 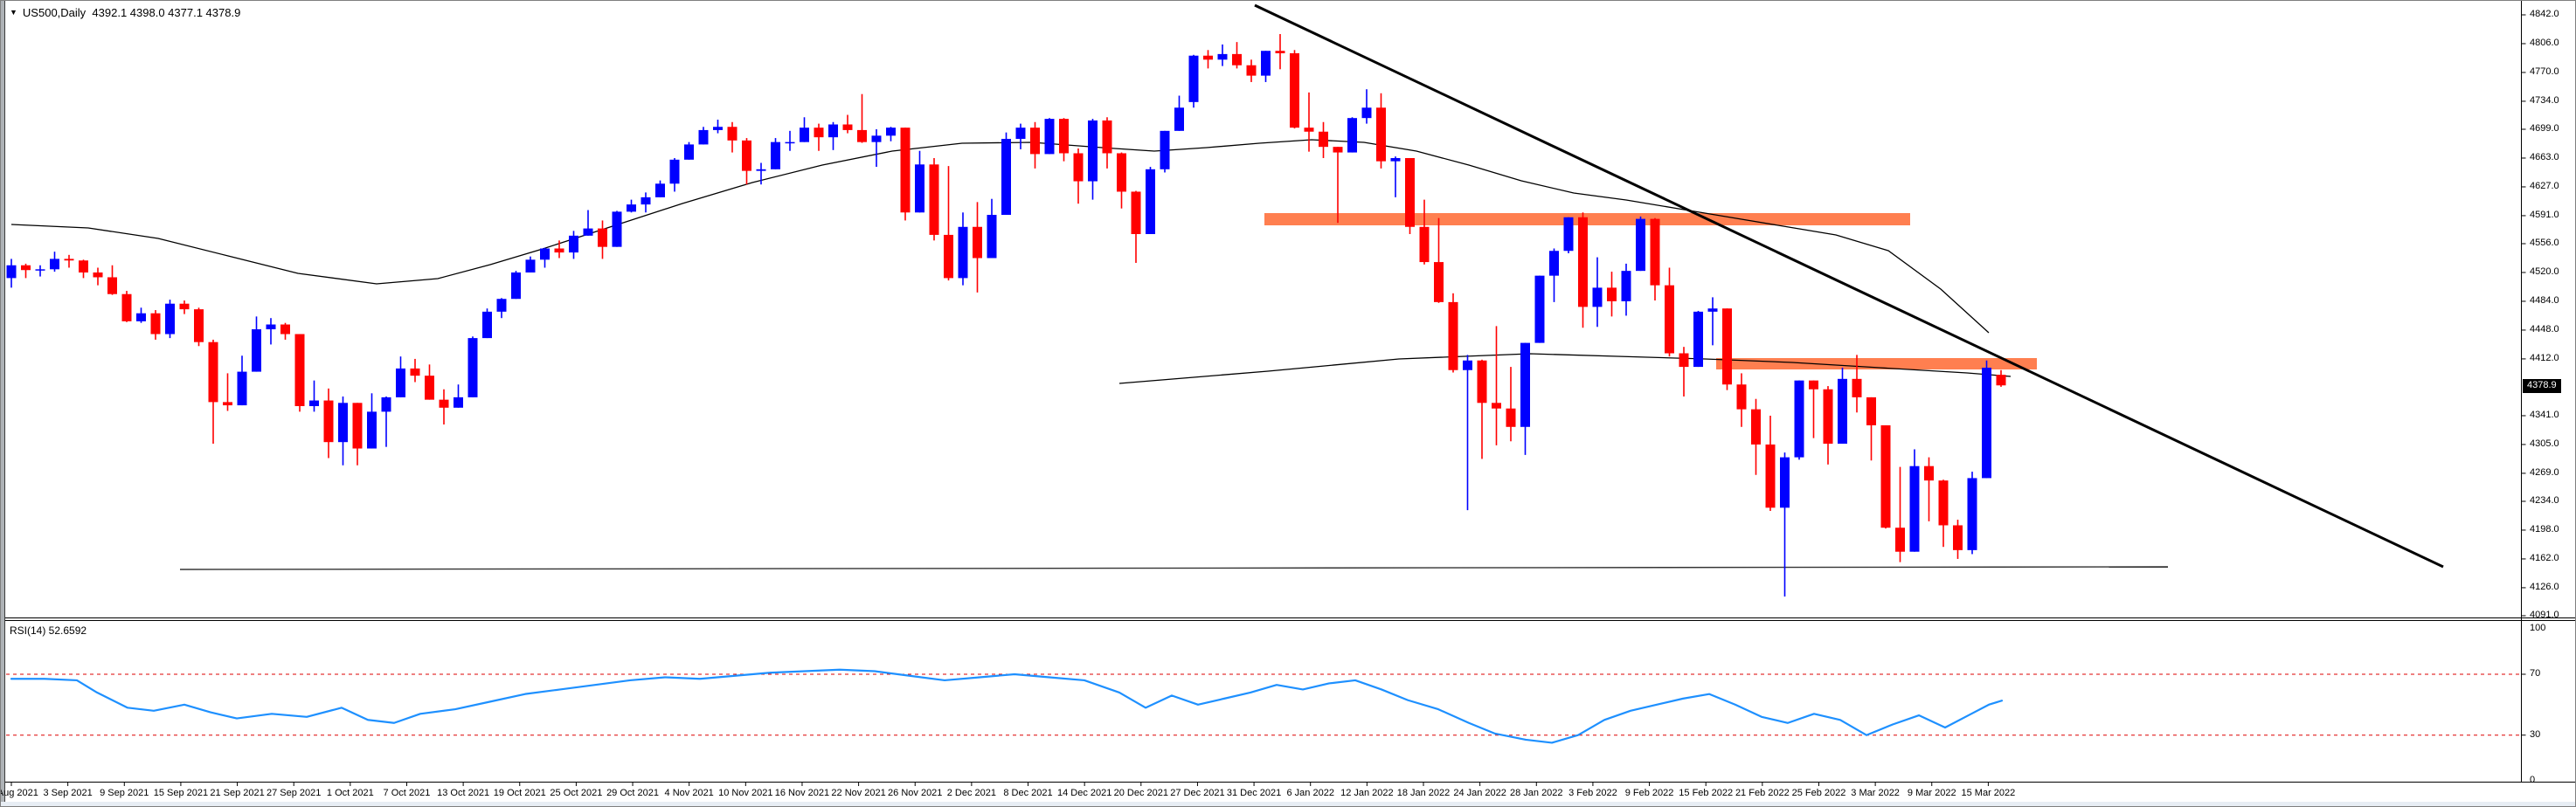 What do you see at coordinates (802, 793) in the screenshot?
I see `date-axis-label: 16 Nov 2021` at bounding box center [802, 793].